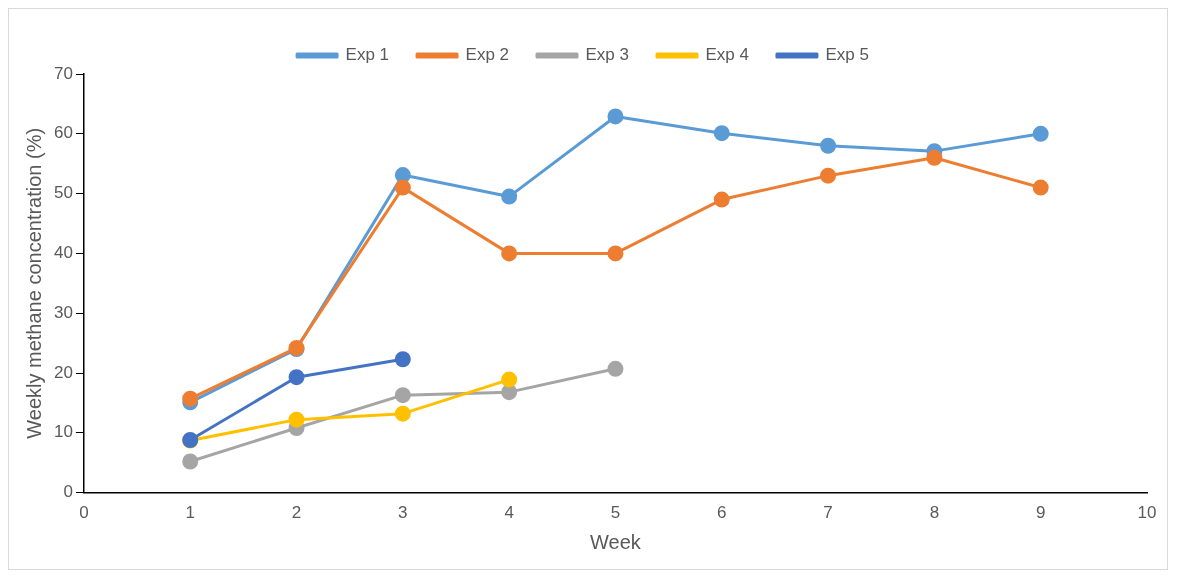  Describe the element at coordinates (367, 55) in the screenshot. I see `legend-label: Exp 1` at that location.